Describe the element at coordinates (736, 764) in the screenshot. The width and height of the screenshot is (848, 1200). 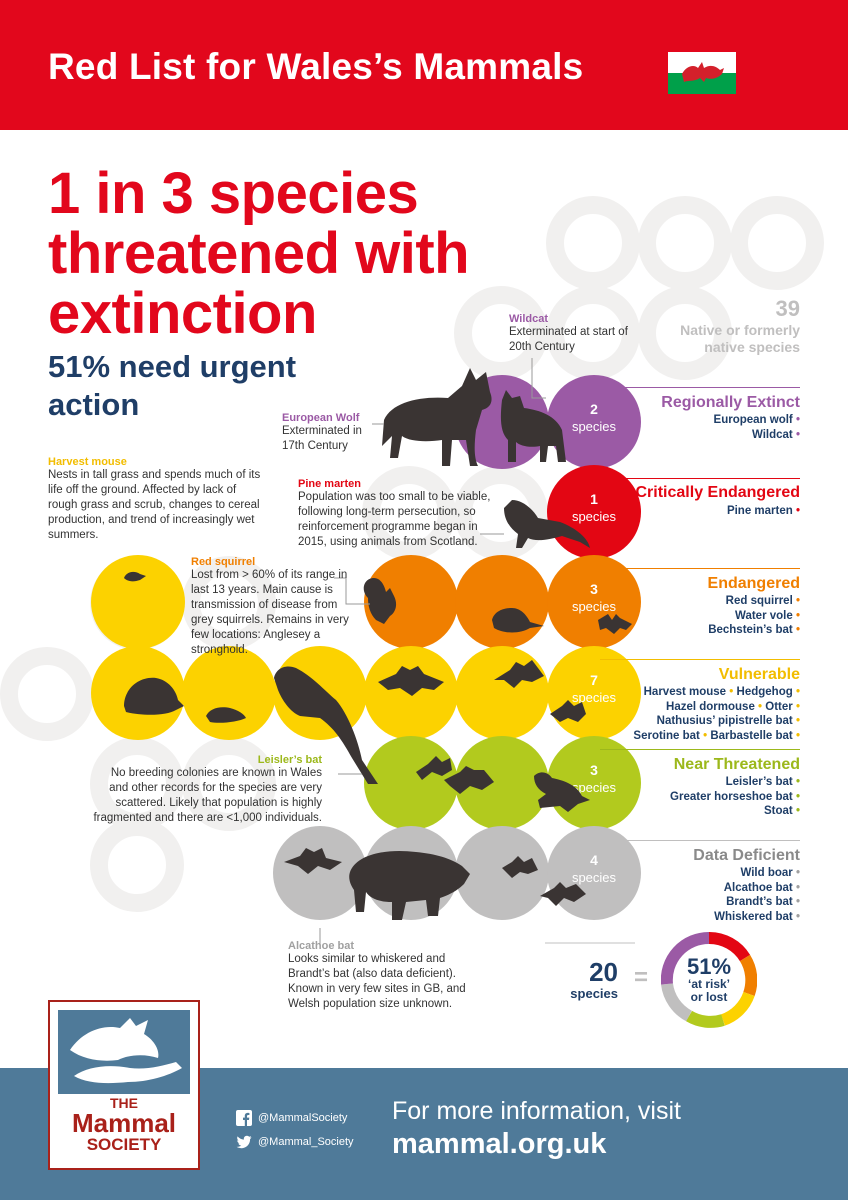
I see `near-threatened-title: Near Threatened` at that location.